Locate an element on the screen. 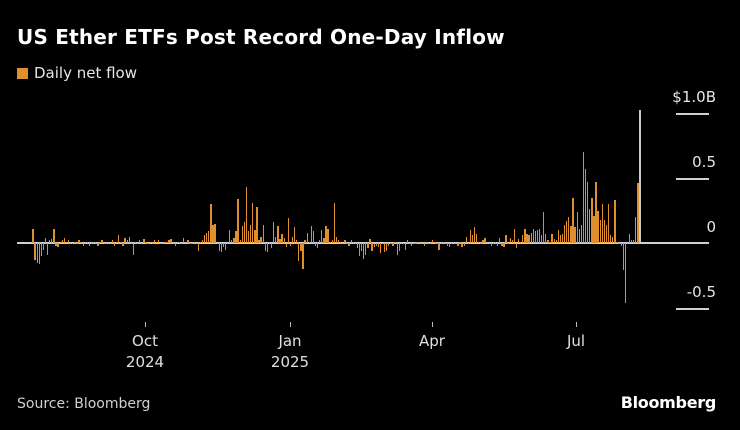  x-tick-label: Oct 2024 is located at coordinates (145, 352).